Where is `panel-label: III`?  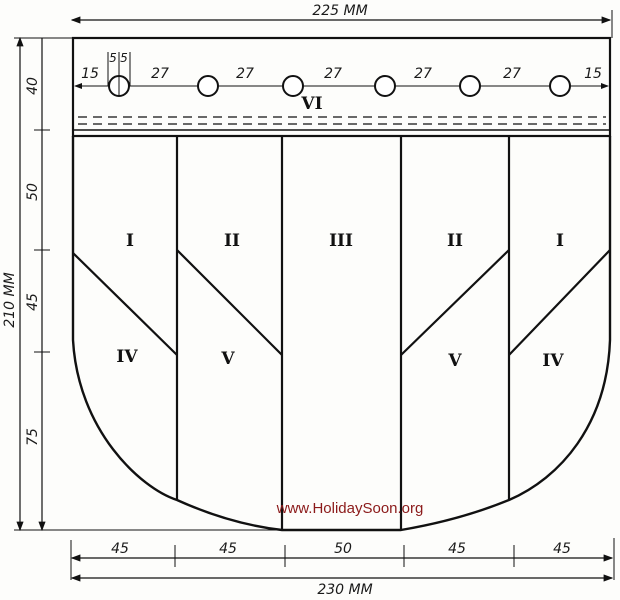 panel-label: III is located at coordinates (341, 241).